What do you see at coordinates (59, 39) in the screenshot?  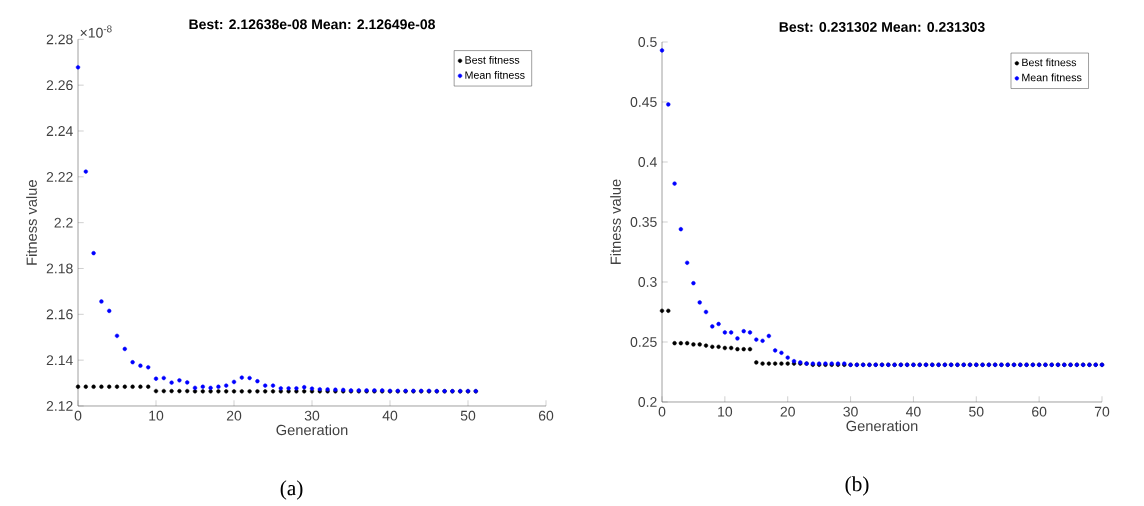 I see `y-tick-label: 2.28` at bounding box center [59, 39].